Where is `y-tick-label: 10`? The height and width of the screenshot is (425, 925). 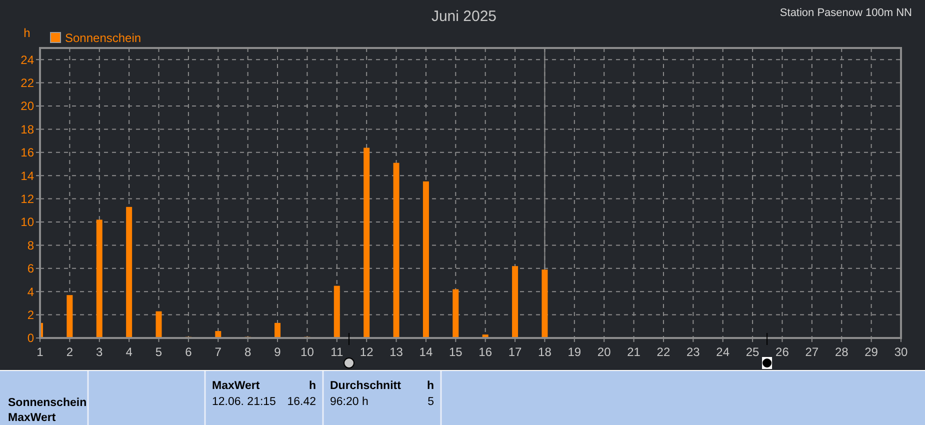
y-tick-label: 10 is located at coordinates (27, 222).